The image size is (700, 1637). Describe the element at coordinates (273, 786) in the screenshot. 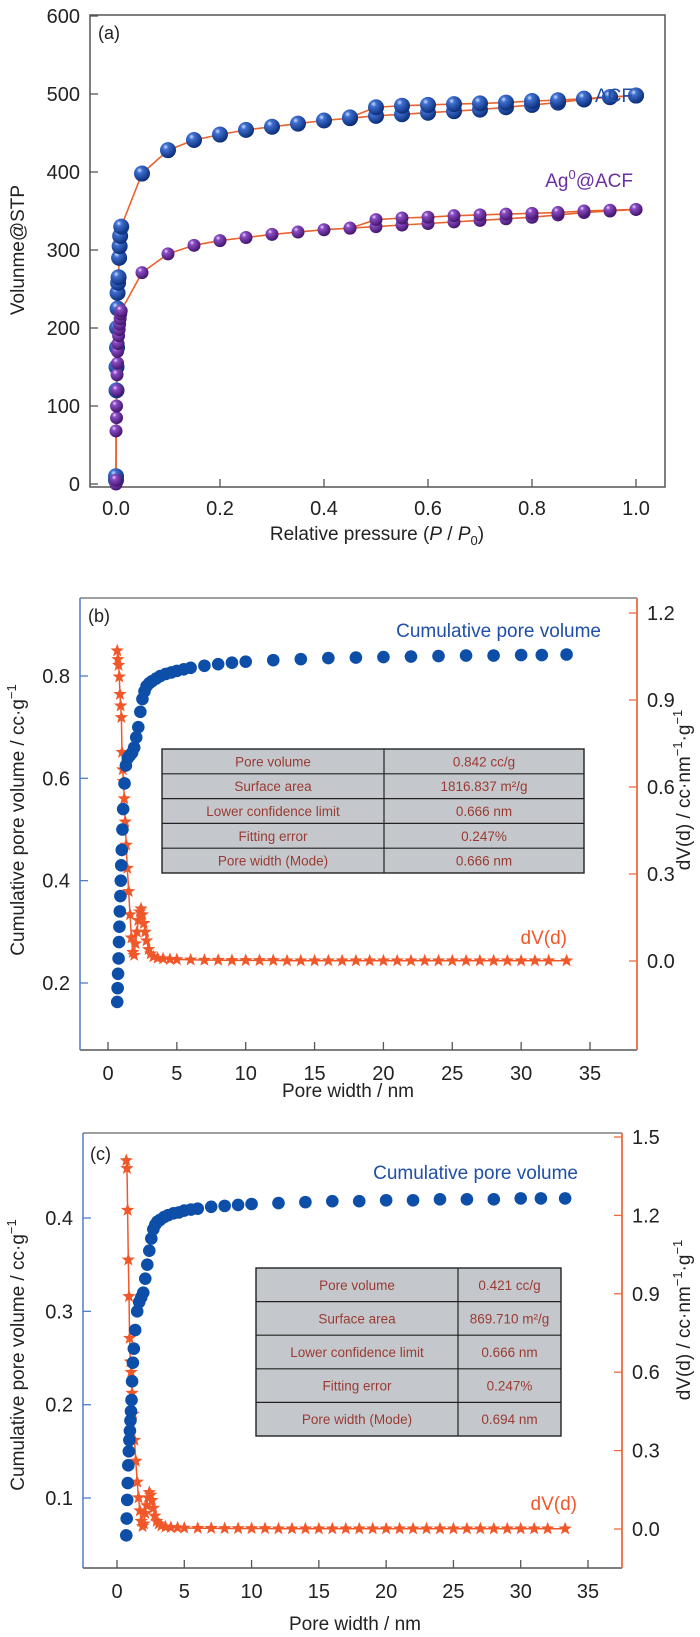

I see `table-cell-label: Surface area` at that location.